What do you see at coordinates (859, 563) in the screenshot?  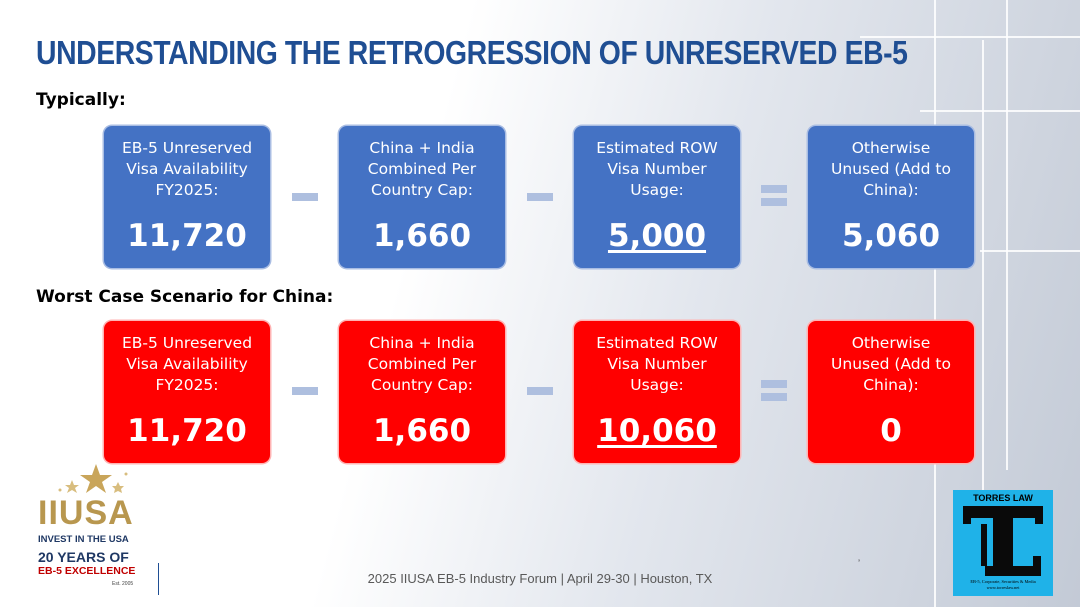 I see `decorative-mark: ’` at bounding box center [859, 563].